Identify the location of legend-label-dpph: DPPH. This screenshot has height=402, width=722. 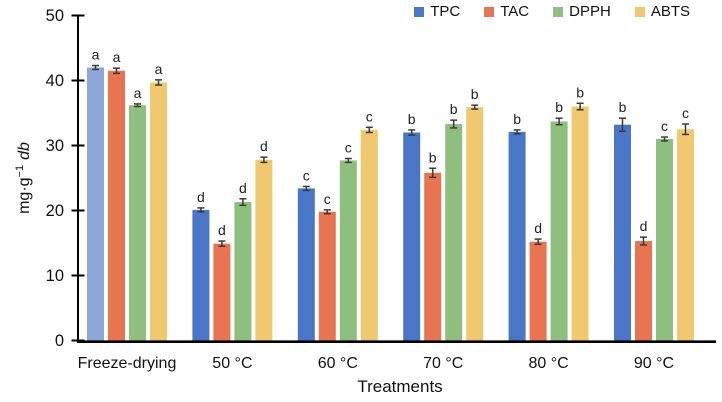
(590, 11).